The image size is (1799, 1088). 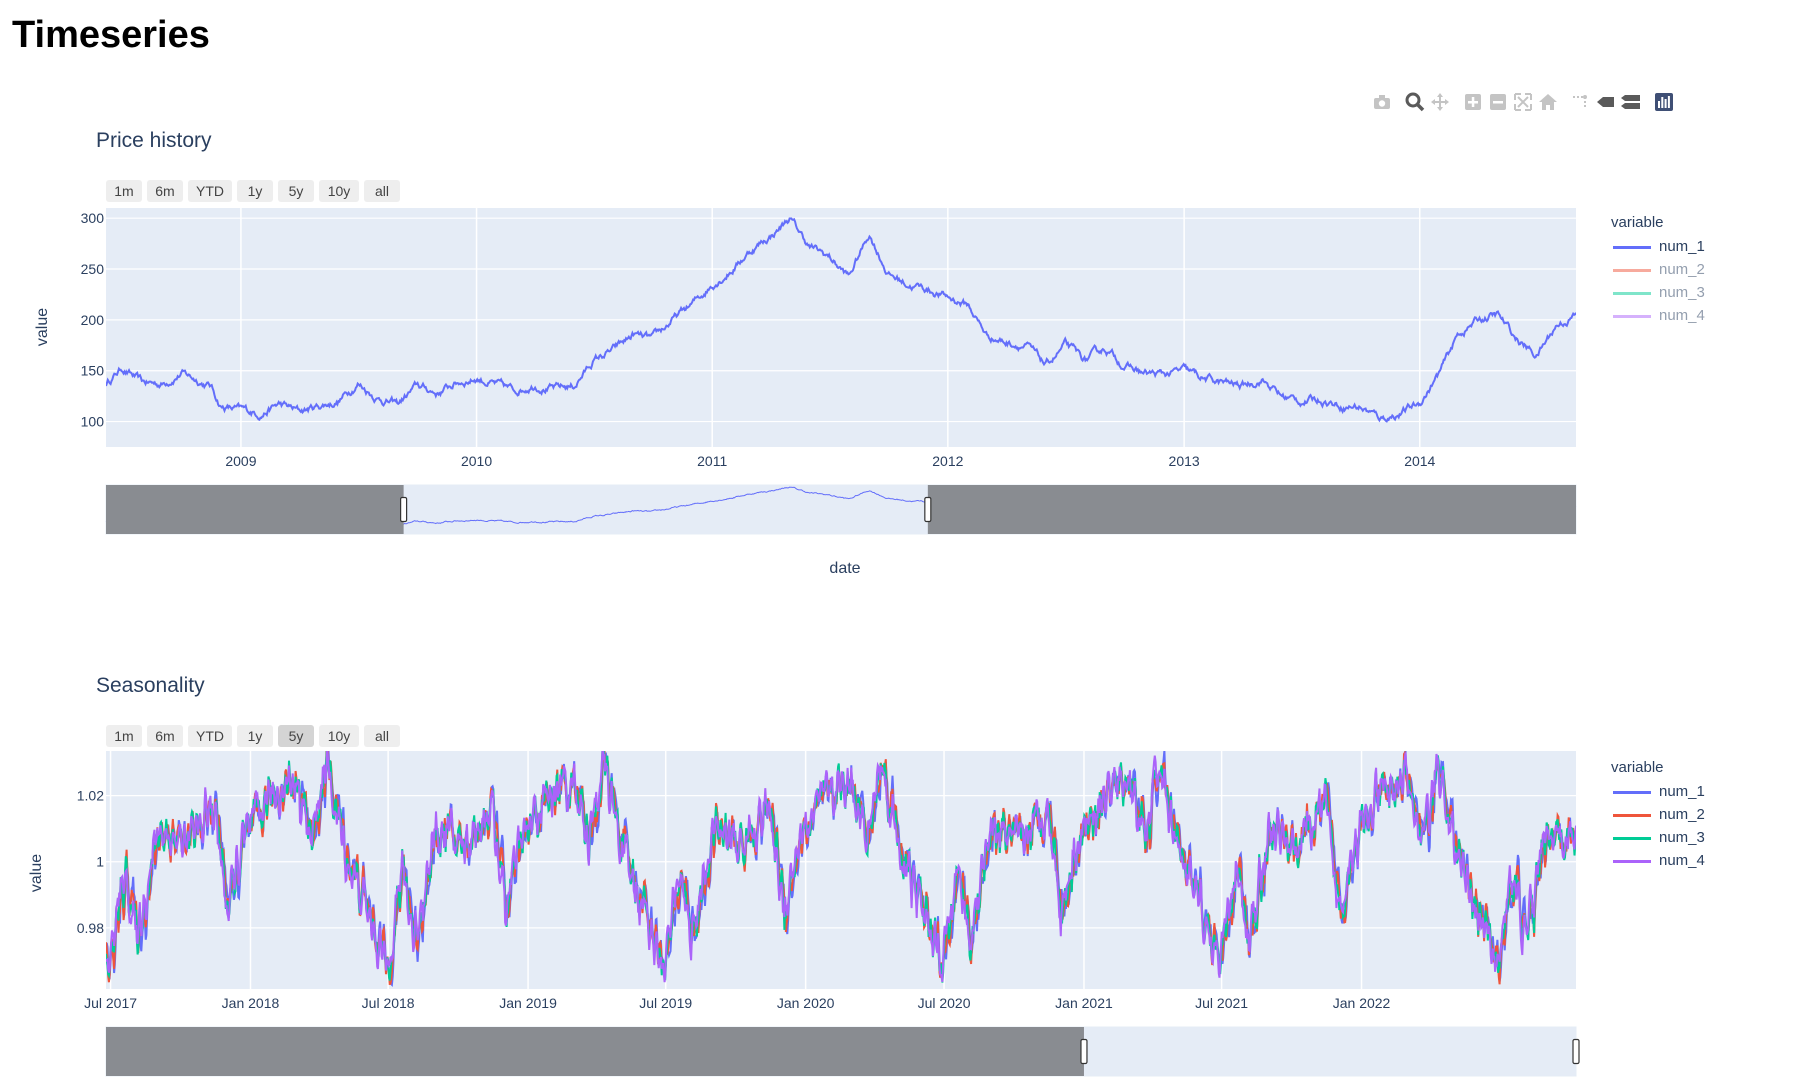 I want to click on chart-title: Price history, so click(x=154, y=140).